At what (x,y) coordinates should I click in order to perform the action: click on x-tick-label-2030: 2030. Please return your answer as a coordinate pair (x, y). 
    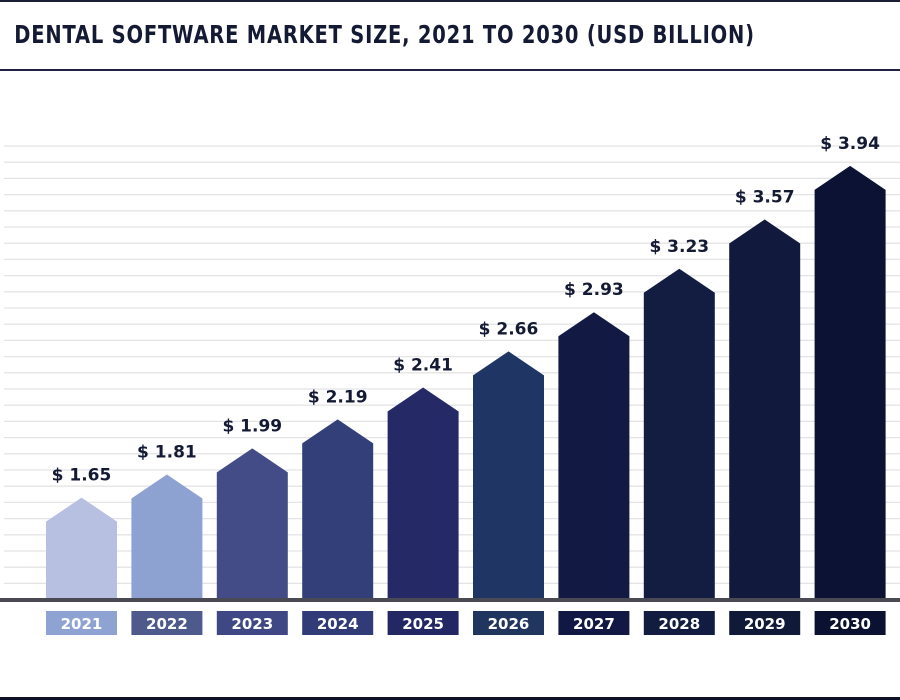
    Looking at the image, I should click on (850, 624).